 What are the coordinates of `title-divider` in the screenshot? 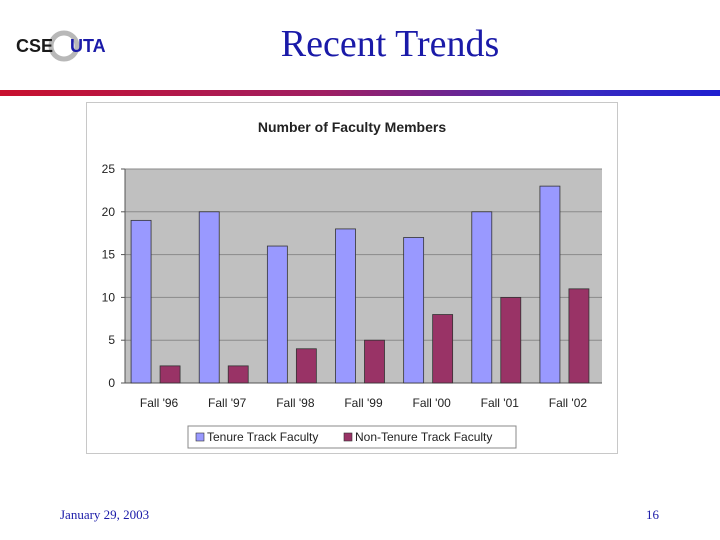 It's located at (360, 93).